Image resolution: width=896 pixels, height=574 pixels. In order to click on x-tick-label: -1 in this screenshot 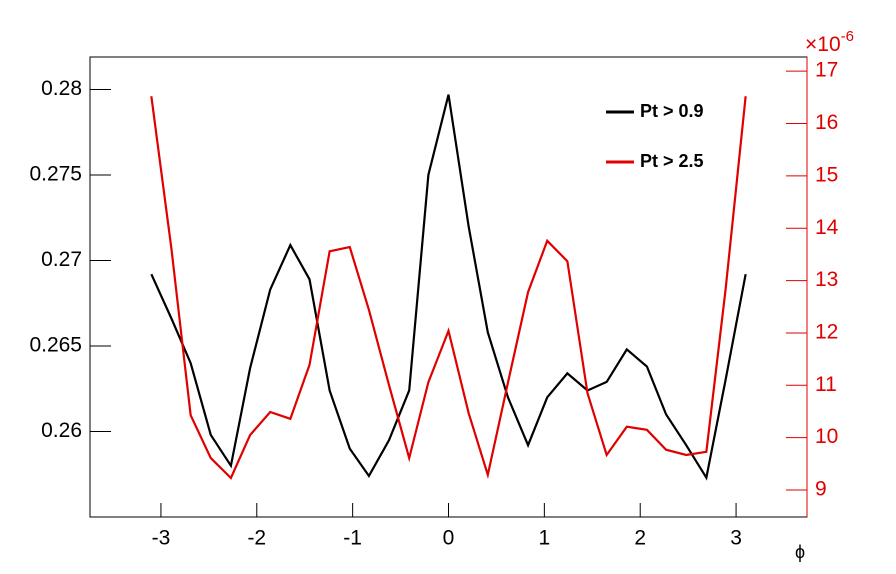, I will do `click(352, 538)`.